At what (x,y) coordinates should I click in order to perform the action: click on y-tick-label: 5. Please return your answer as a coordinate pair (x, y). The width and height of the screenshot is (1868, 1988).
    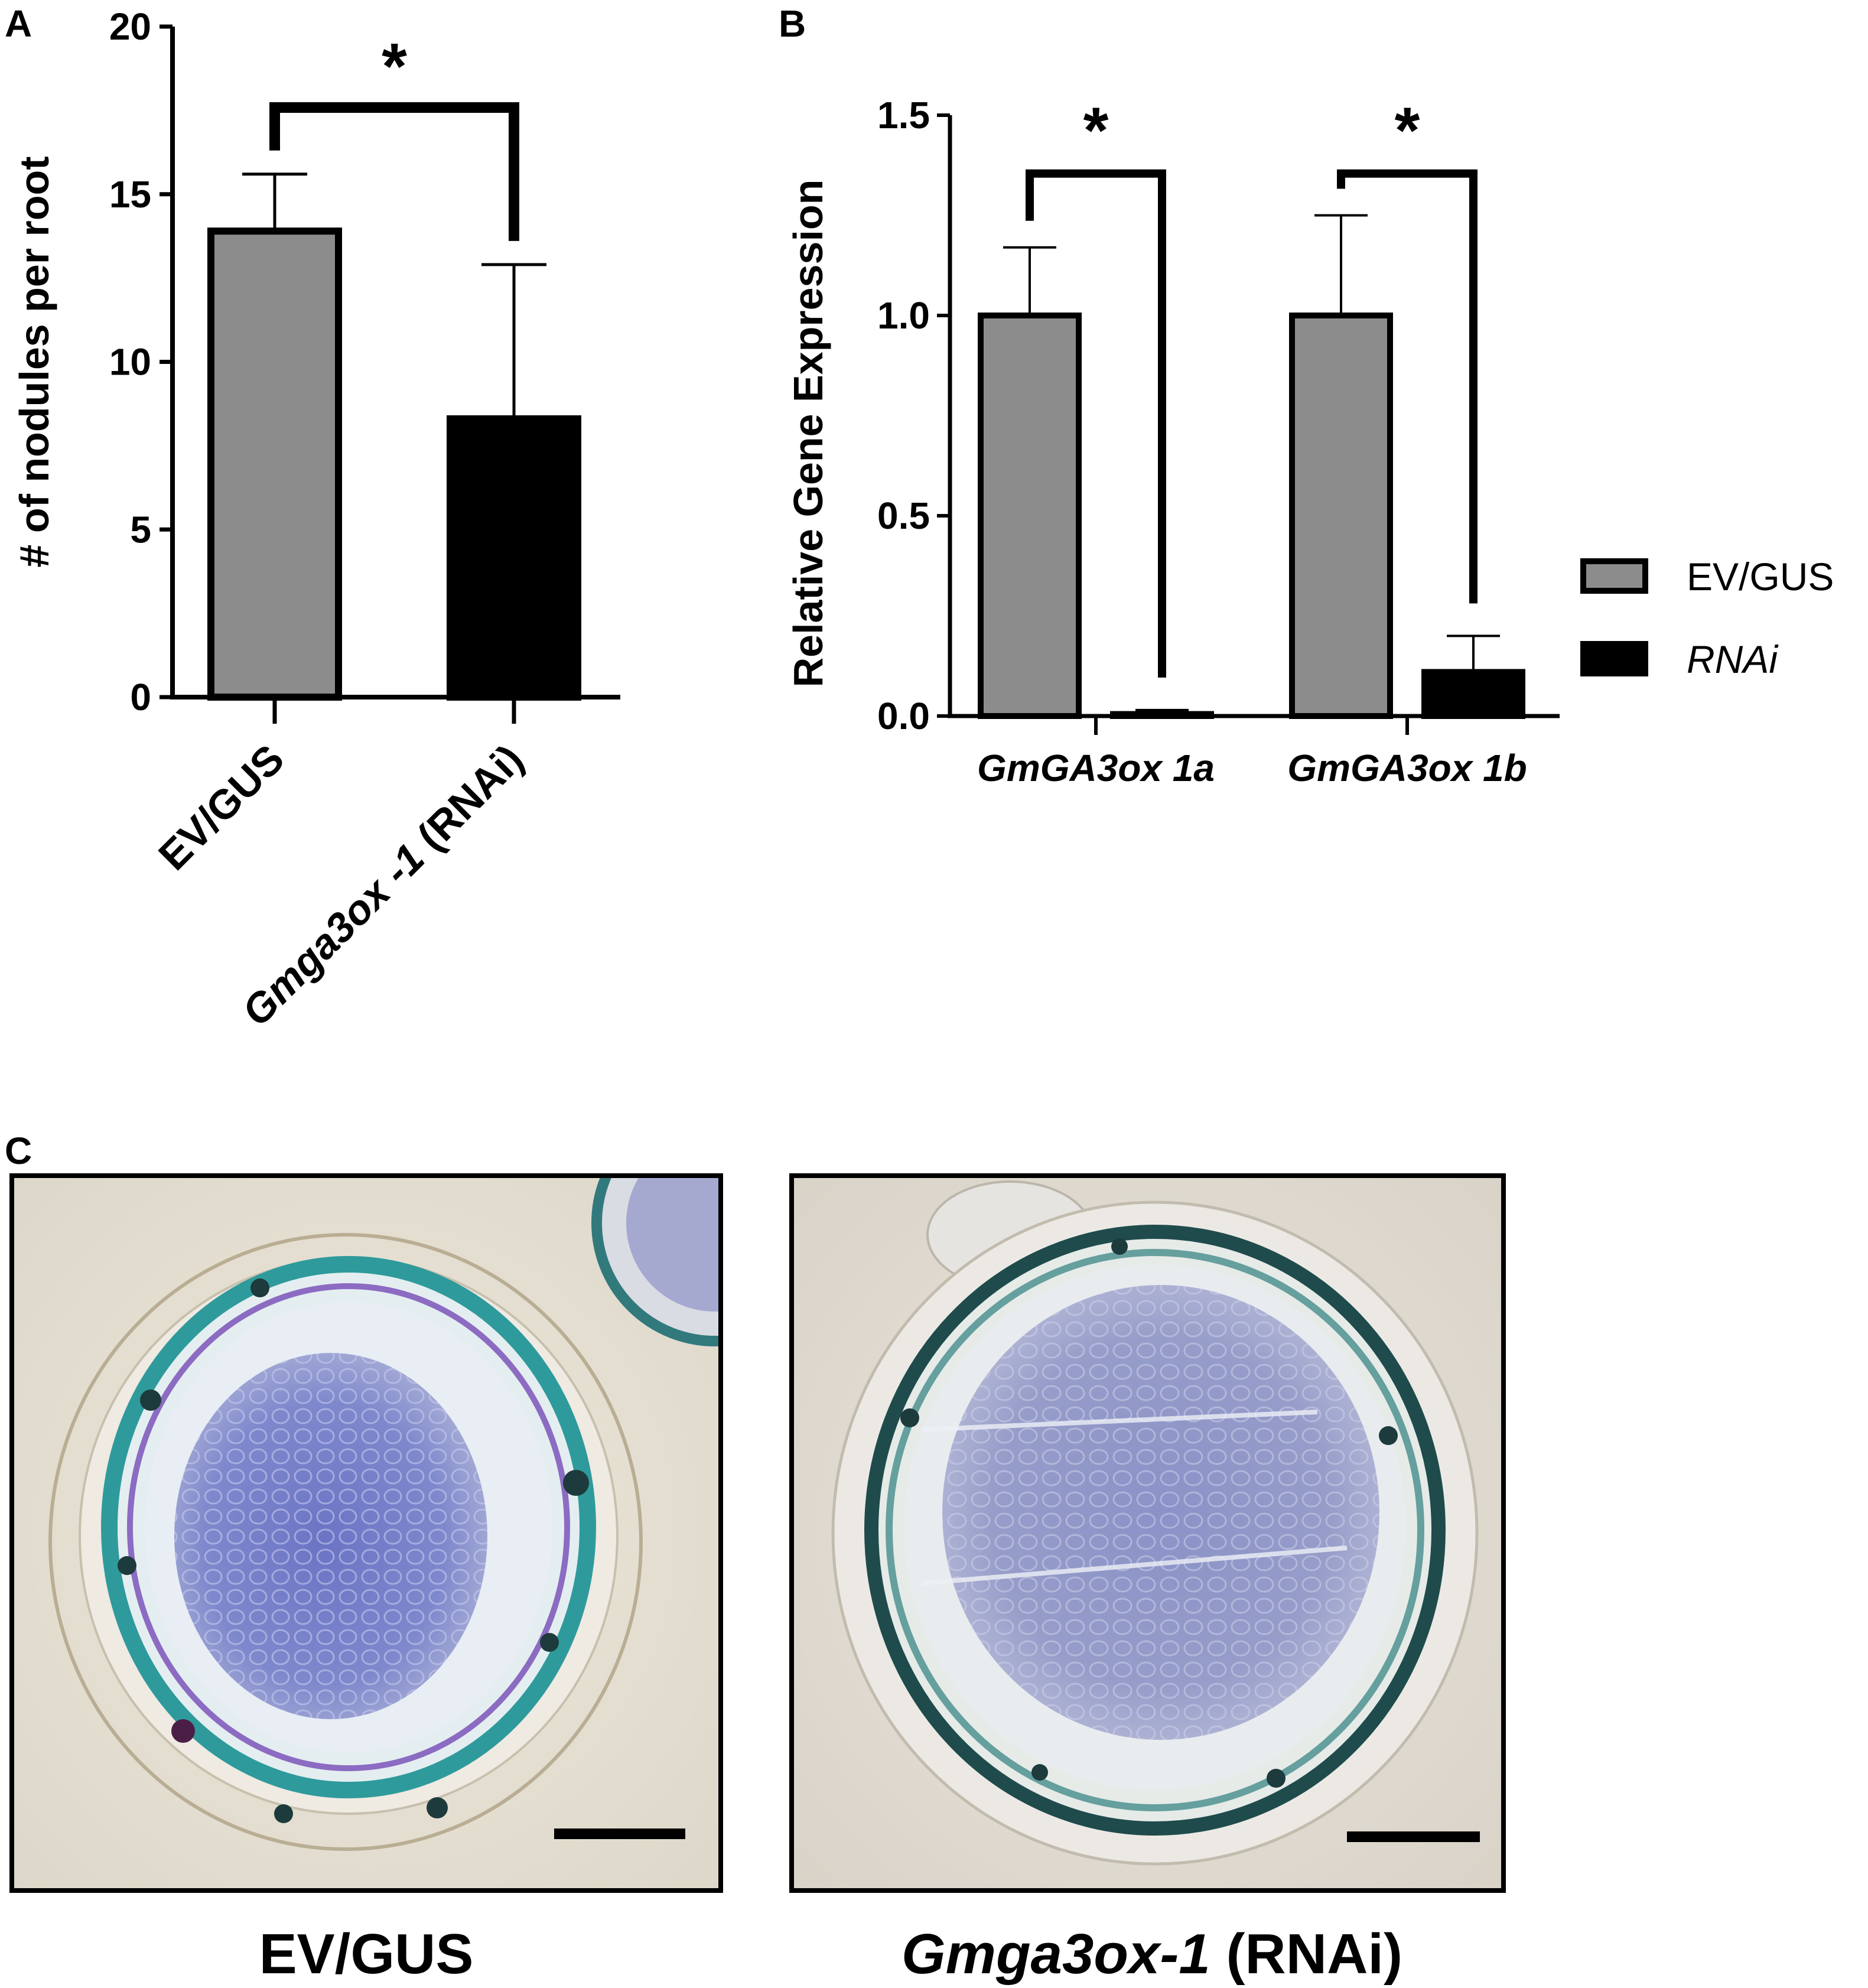
    Looking at the image, I should click on (140, 529).